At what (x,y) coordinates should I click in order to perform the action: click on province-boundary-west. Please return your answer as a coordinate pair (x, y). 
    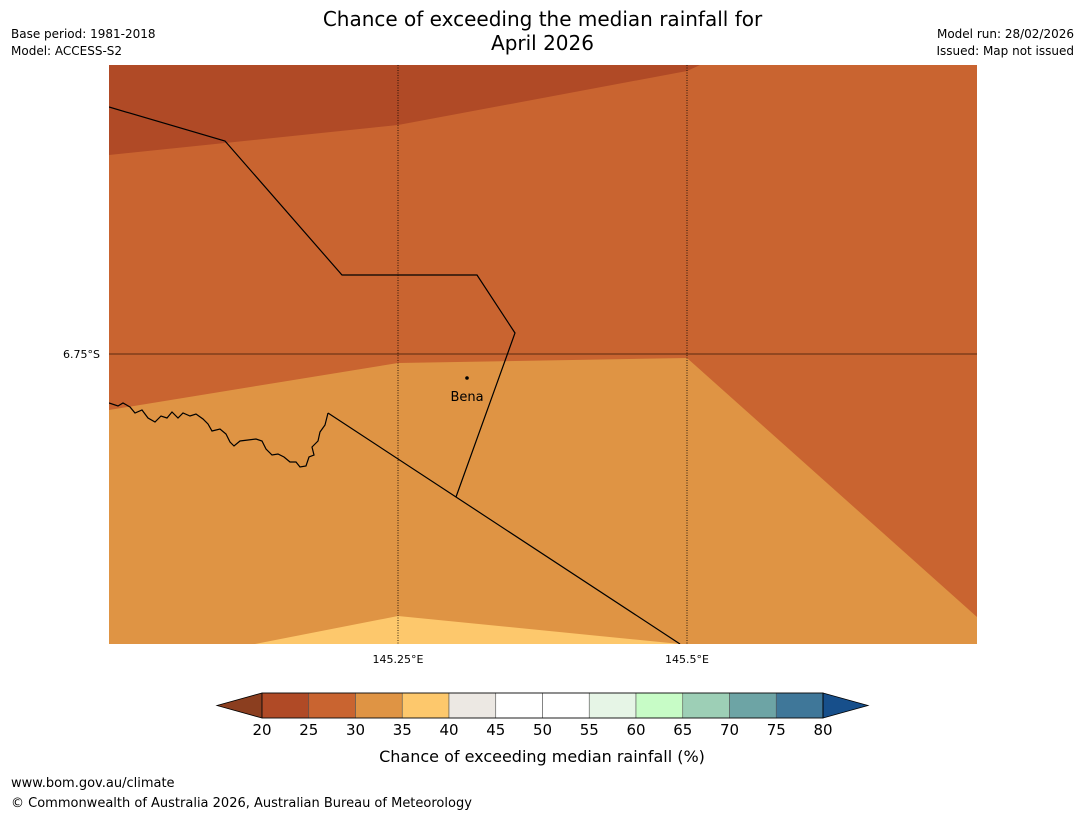
    Looking at the image, I should click on (219, 435).